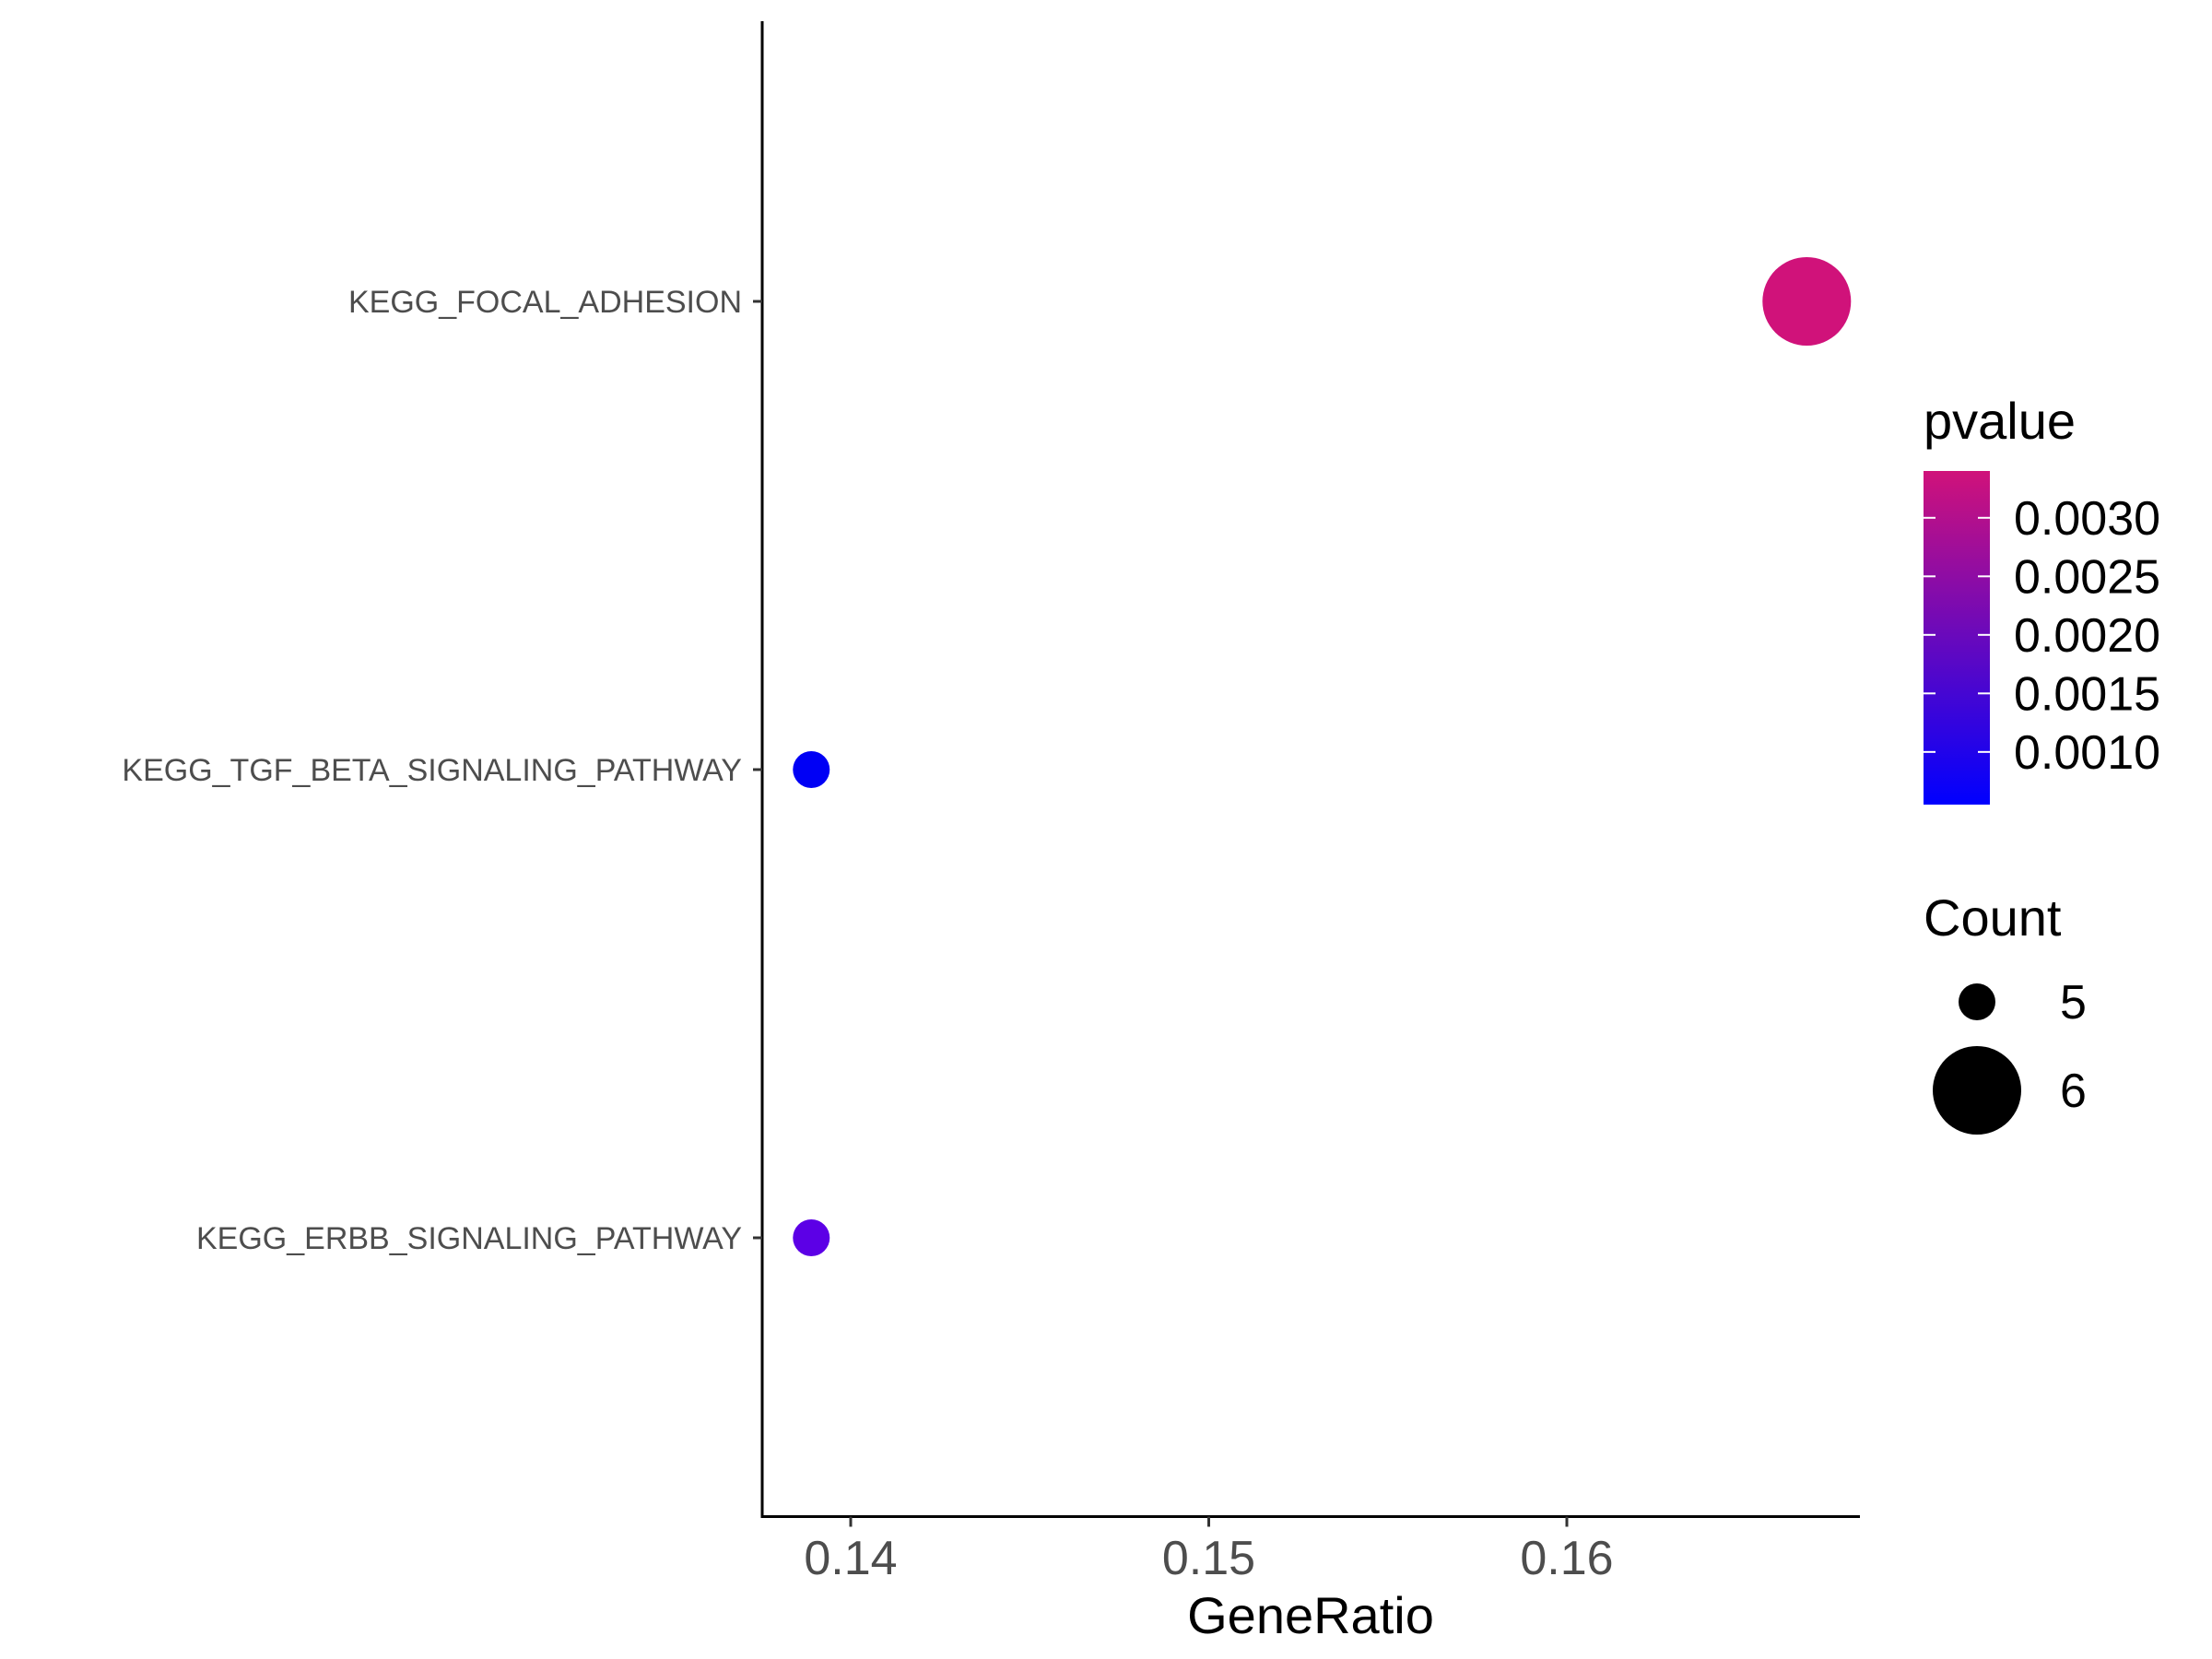  What do you see at coordinates (545, 302) in the screenshot?
I see `y-tick-label: KEGG_FOCAL_ADHESION` at bounding box center [545, 302].